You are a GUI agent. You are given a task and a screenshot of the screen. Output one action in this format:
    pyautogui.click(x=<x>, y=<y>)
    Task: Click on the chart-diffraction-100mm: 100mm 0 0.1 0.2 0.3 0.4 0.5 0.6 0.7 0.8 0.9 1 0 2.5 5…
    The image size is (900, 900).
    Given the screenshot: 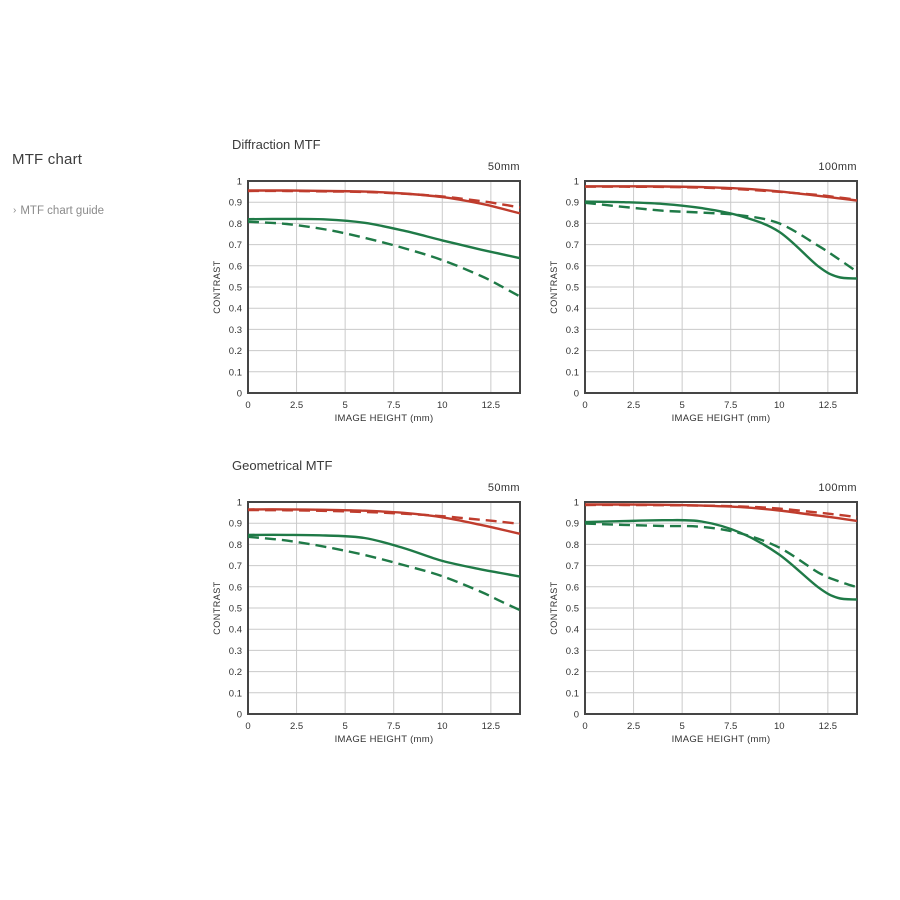 What is the action you would take?
    pyautogui.click(x=702, y=295)
    